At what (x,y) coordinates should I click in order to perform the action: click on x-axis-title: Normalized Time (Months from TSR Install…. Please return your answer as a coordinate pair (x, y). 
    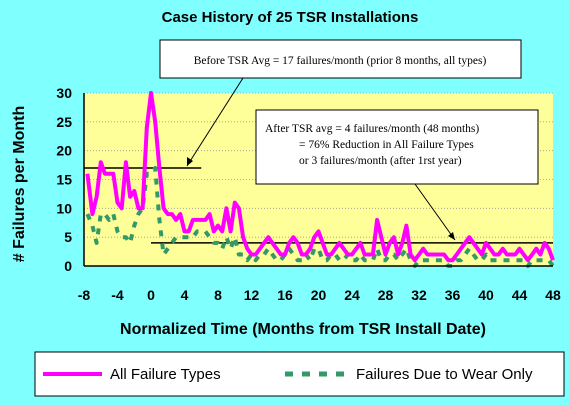
    Looking at the image, I should click on (303, 329).